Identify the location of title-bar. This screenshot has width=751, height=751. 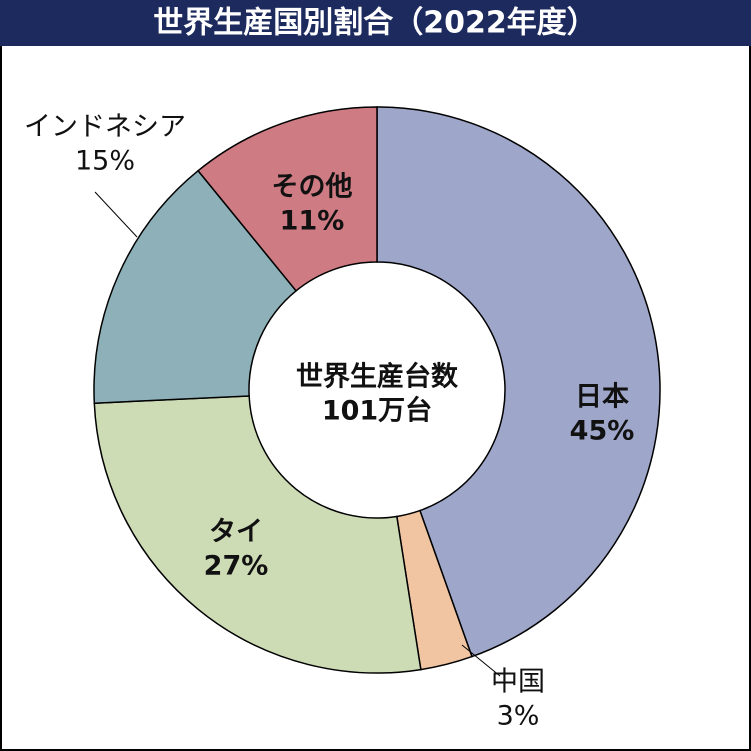
(375, 23).